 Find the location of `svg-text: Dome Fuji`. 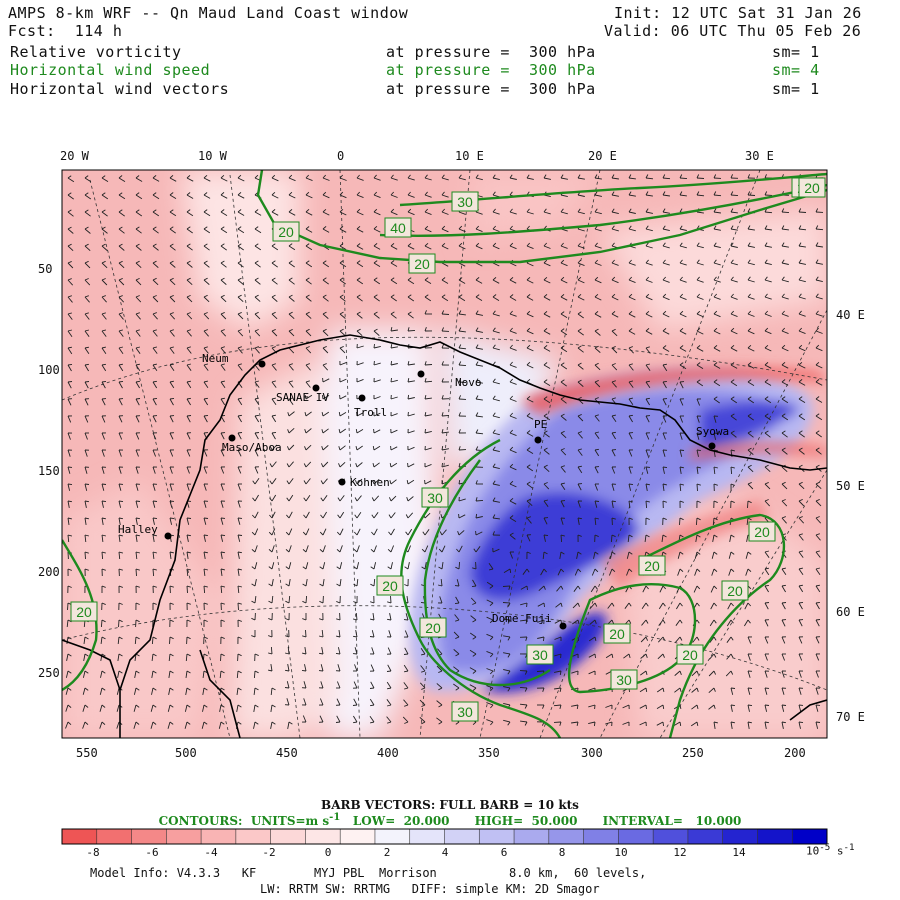

svg-text: Dome Fuji is located at coordinates (522, 618).